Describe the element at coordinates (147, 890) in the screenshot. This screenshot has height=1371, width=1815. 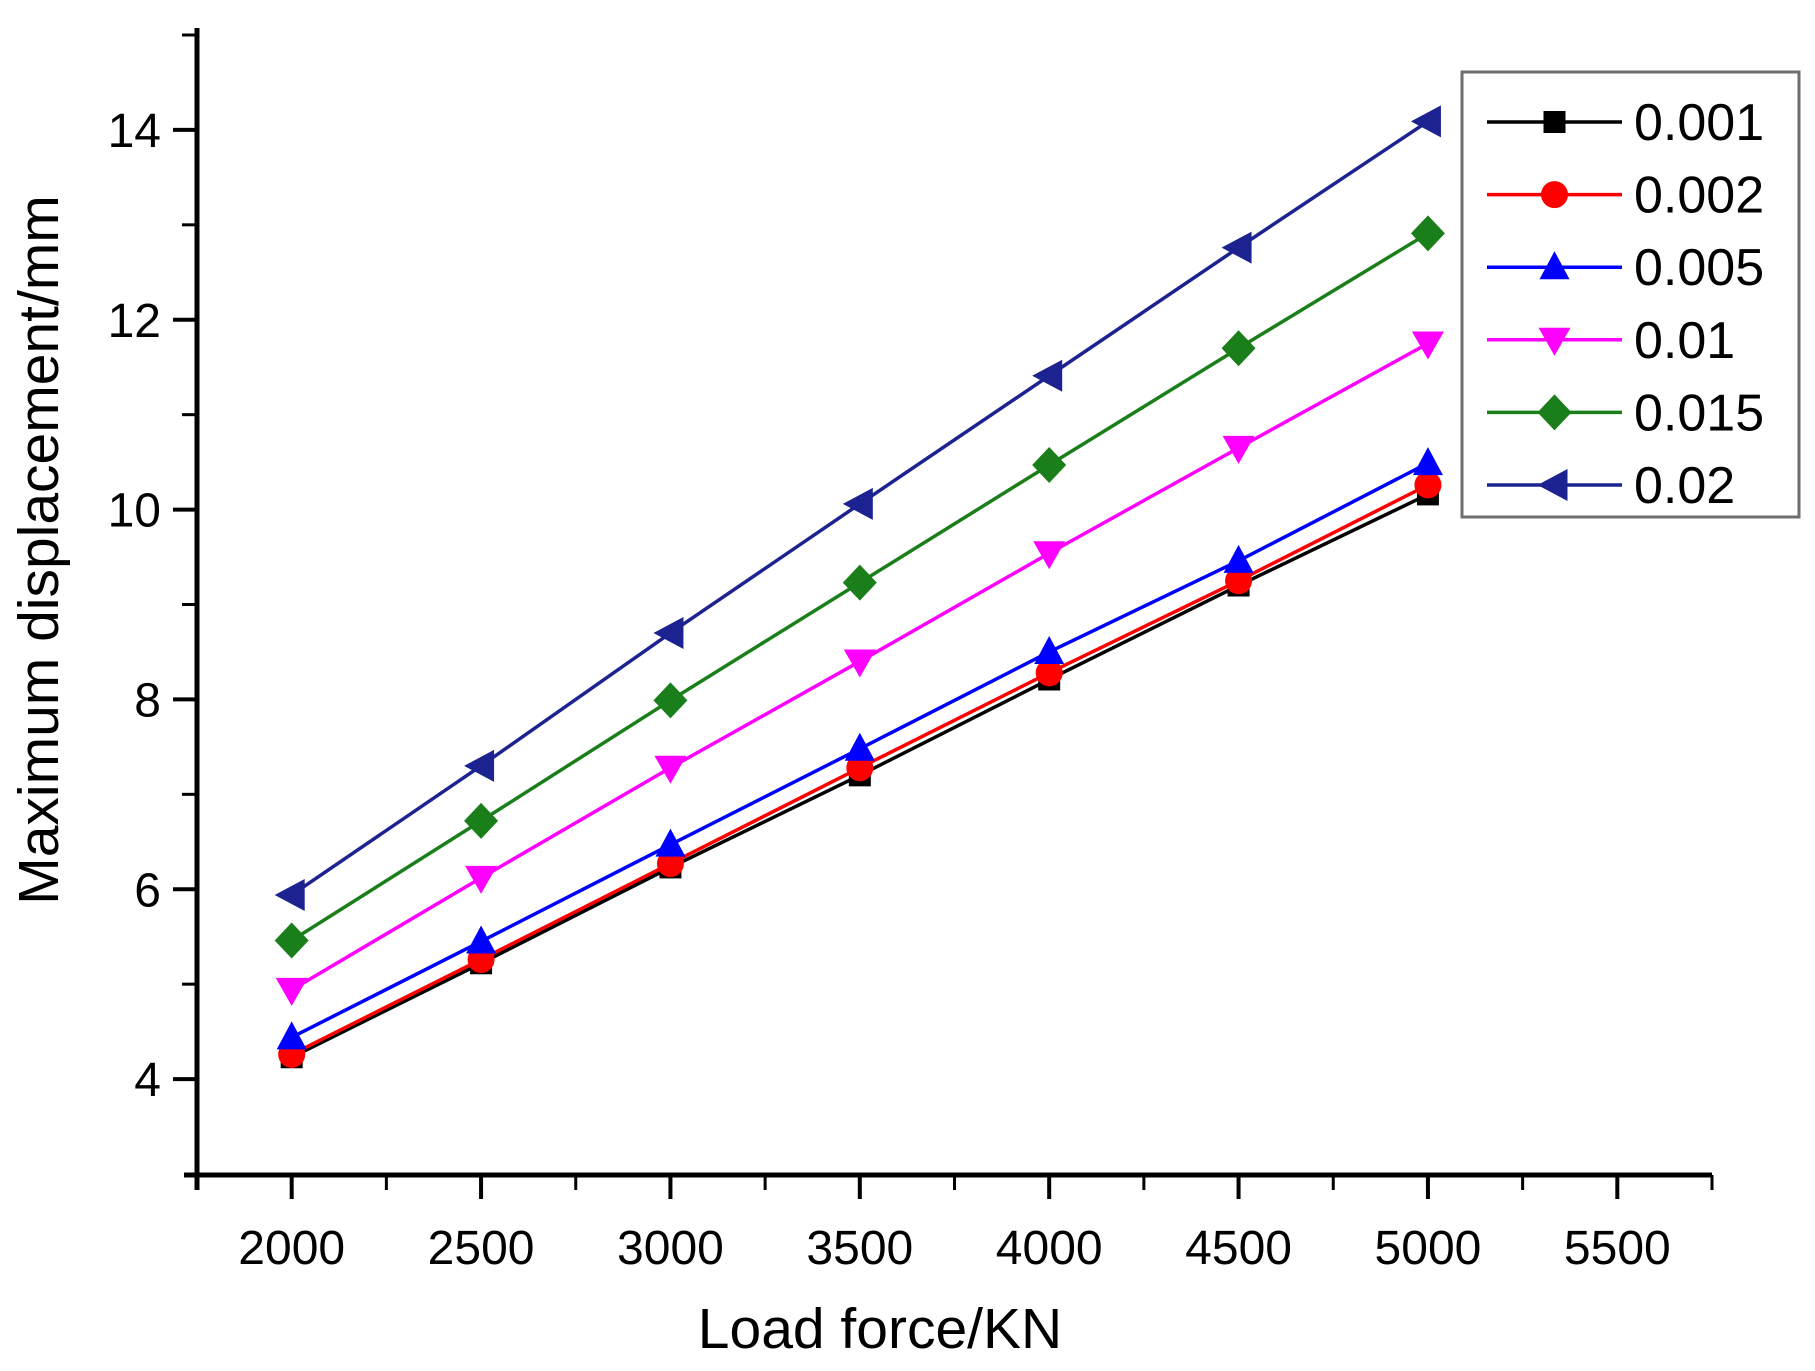
I see `y-tick-label: 6` at that location.